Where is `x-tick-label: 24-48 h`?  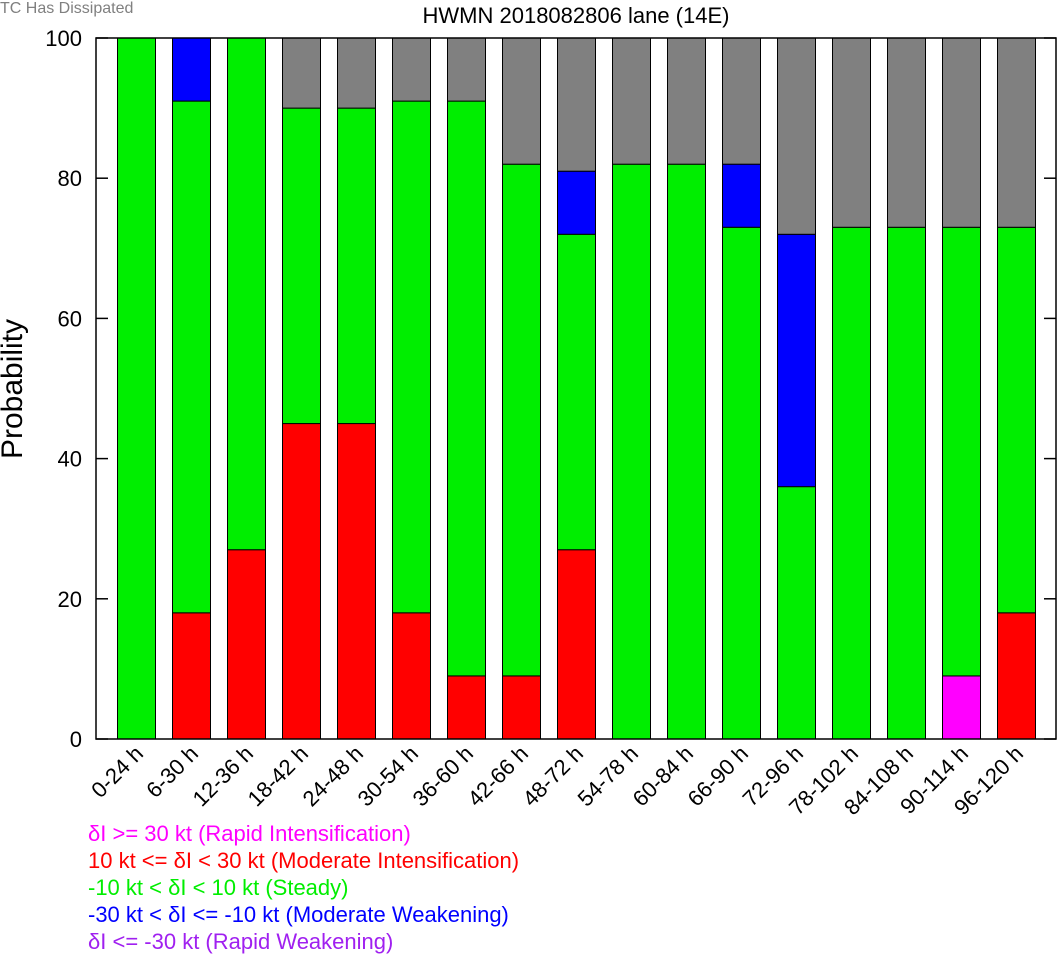
x-tick-label: 24-48 h is located at coordinates (333, 776).